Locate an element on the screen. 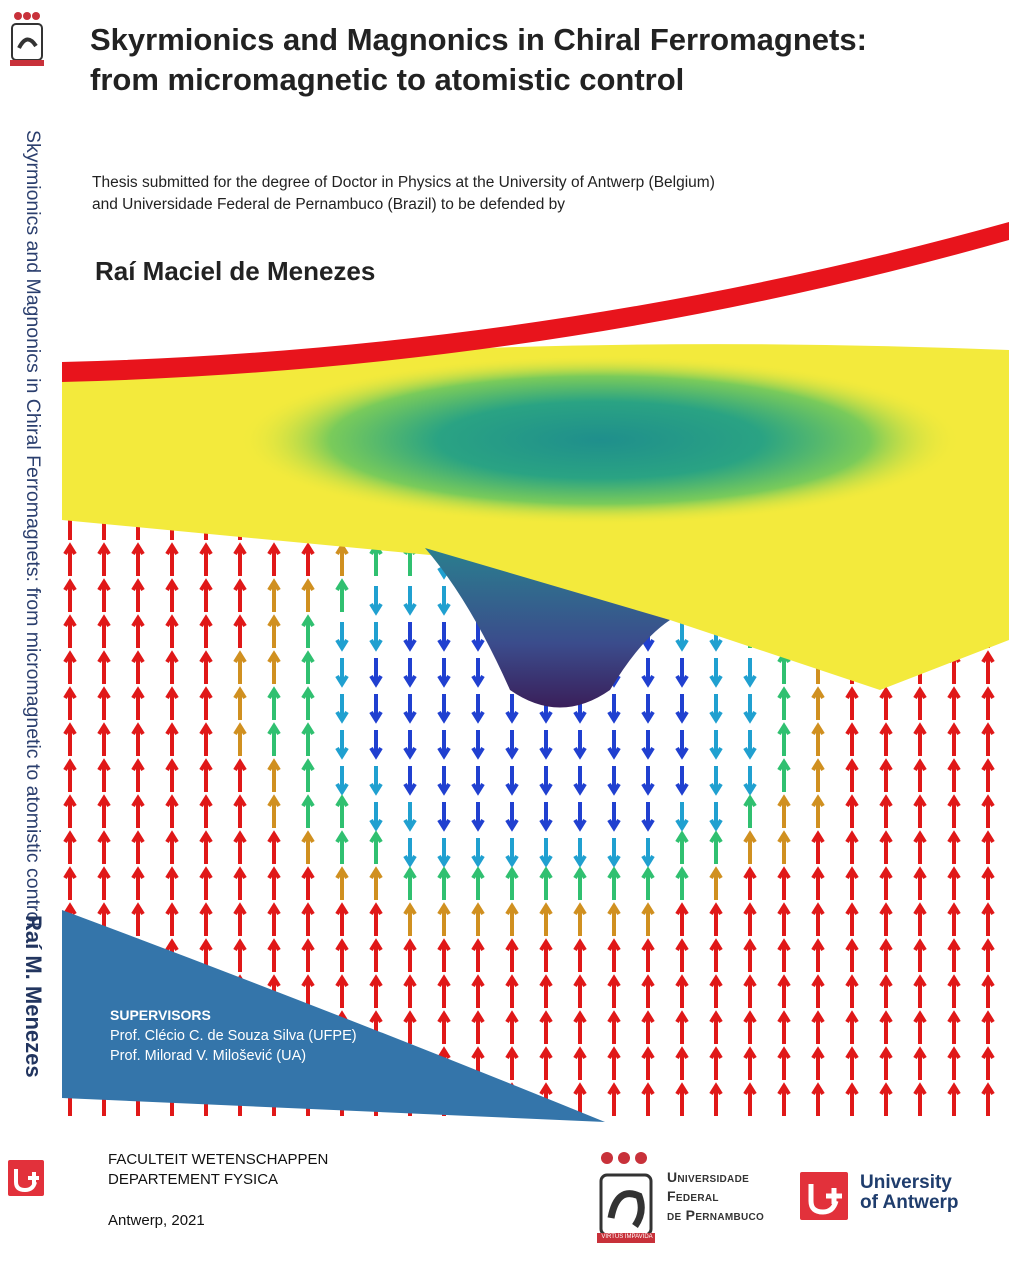  spine-author: Raí M. Menezes is located at coordinates (33, 996).